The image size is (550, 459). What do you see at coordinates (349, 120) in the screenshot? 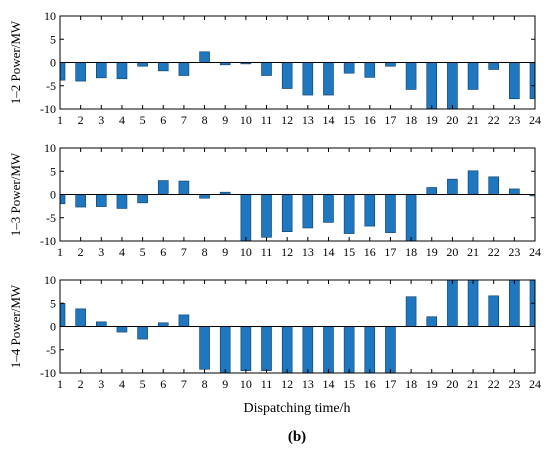
I see `x-tick-label: 15` at bounding box center [349, 120].